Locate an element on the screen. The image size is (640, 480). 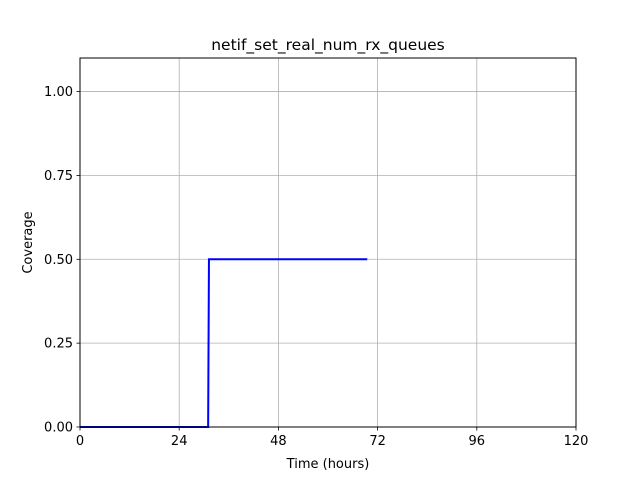
x-tick-label: 24 is located at coordinates (179, 441).